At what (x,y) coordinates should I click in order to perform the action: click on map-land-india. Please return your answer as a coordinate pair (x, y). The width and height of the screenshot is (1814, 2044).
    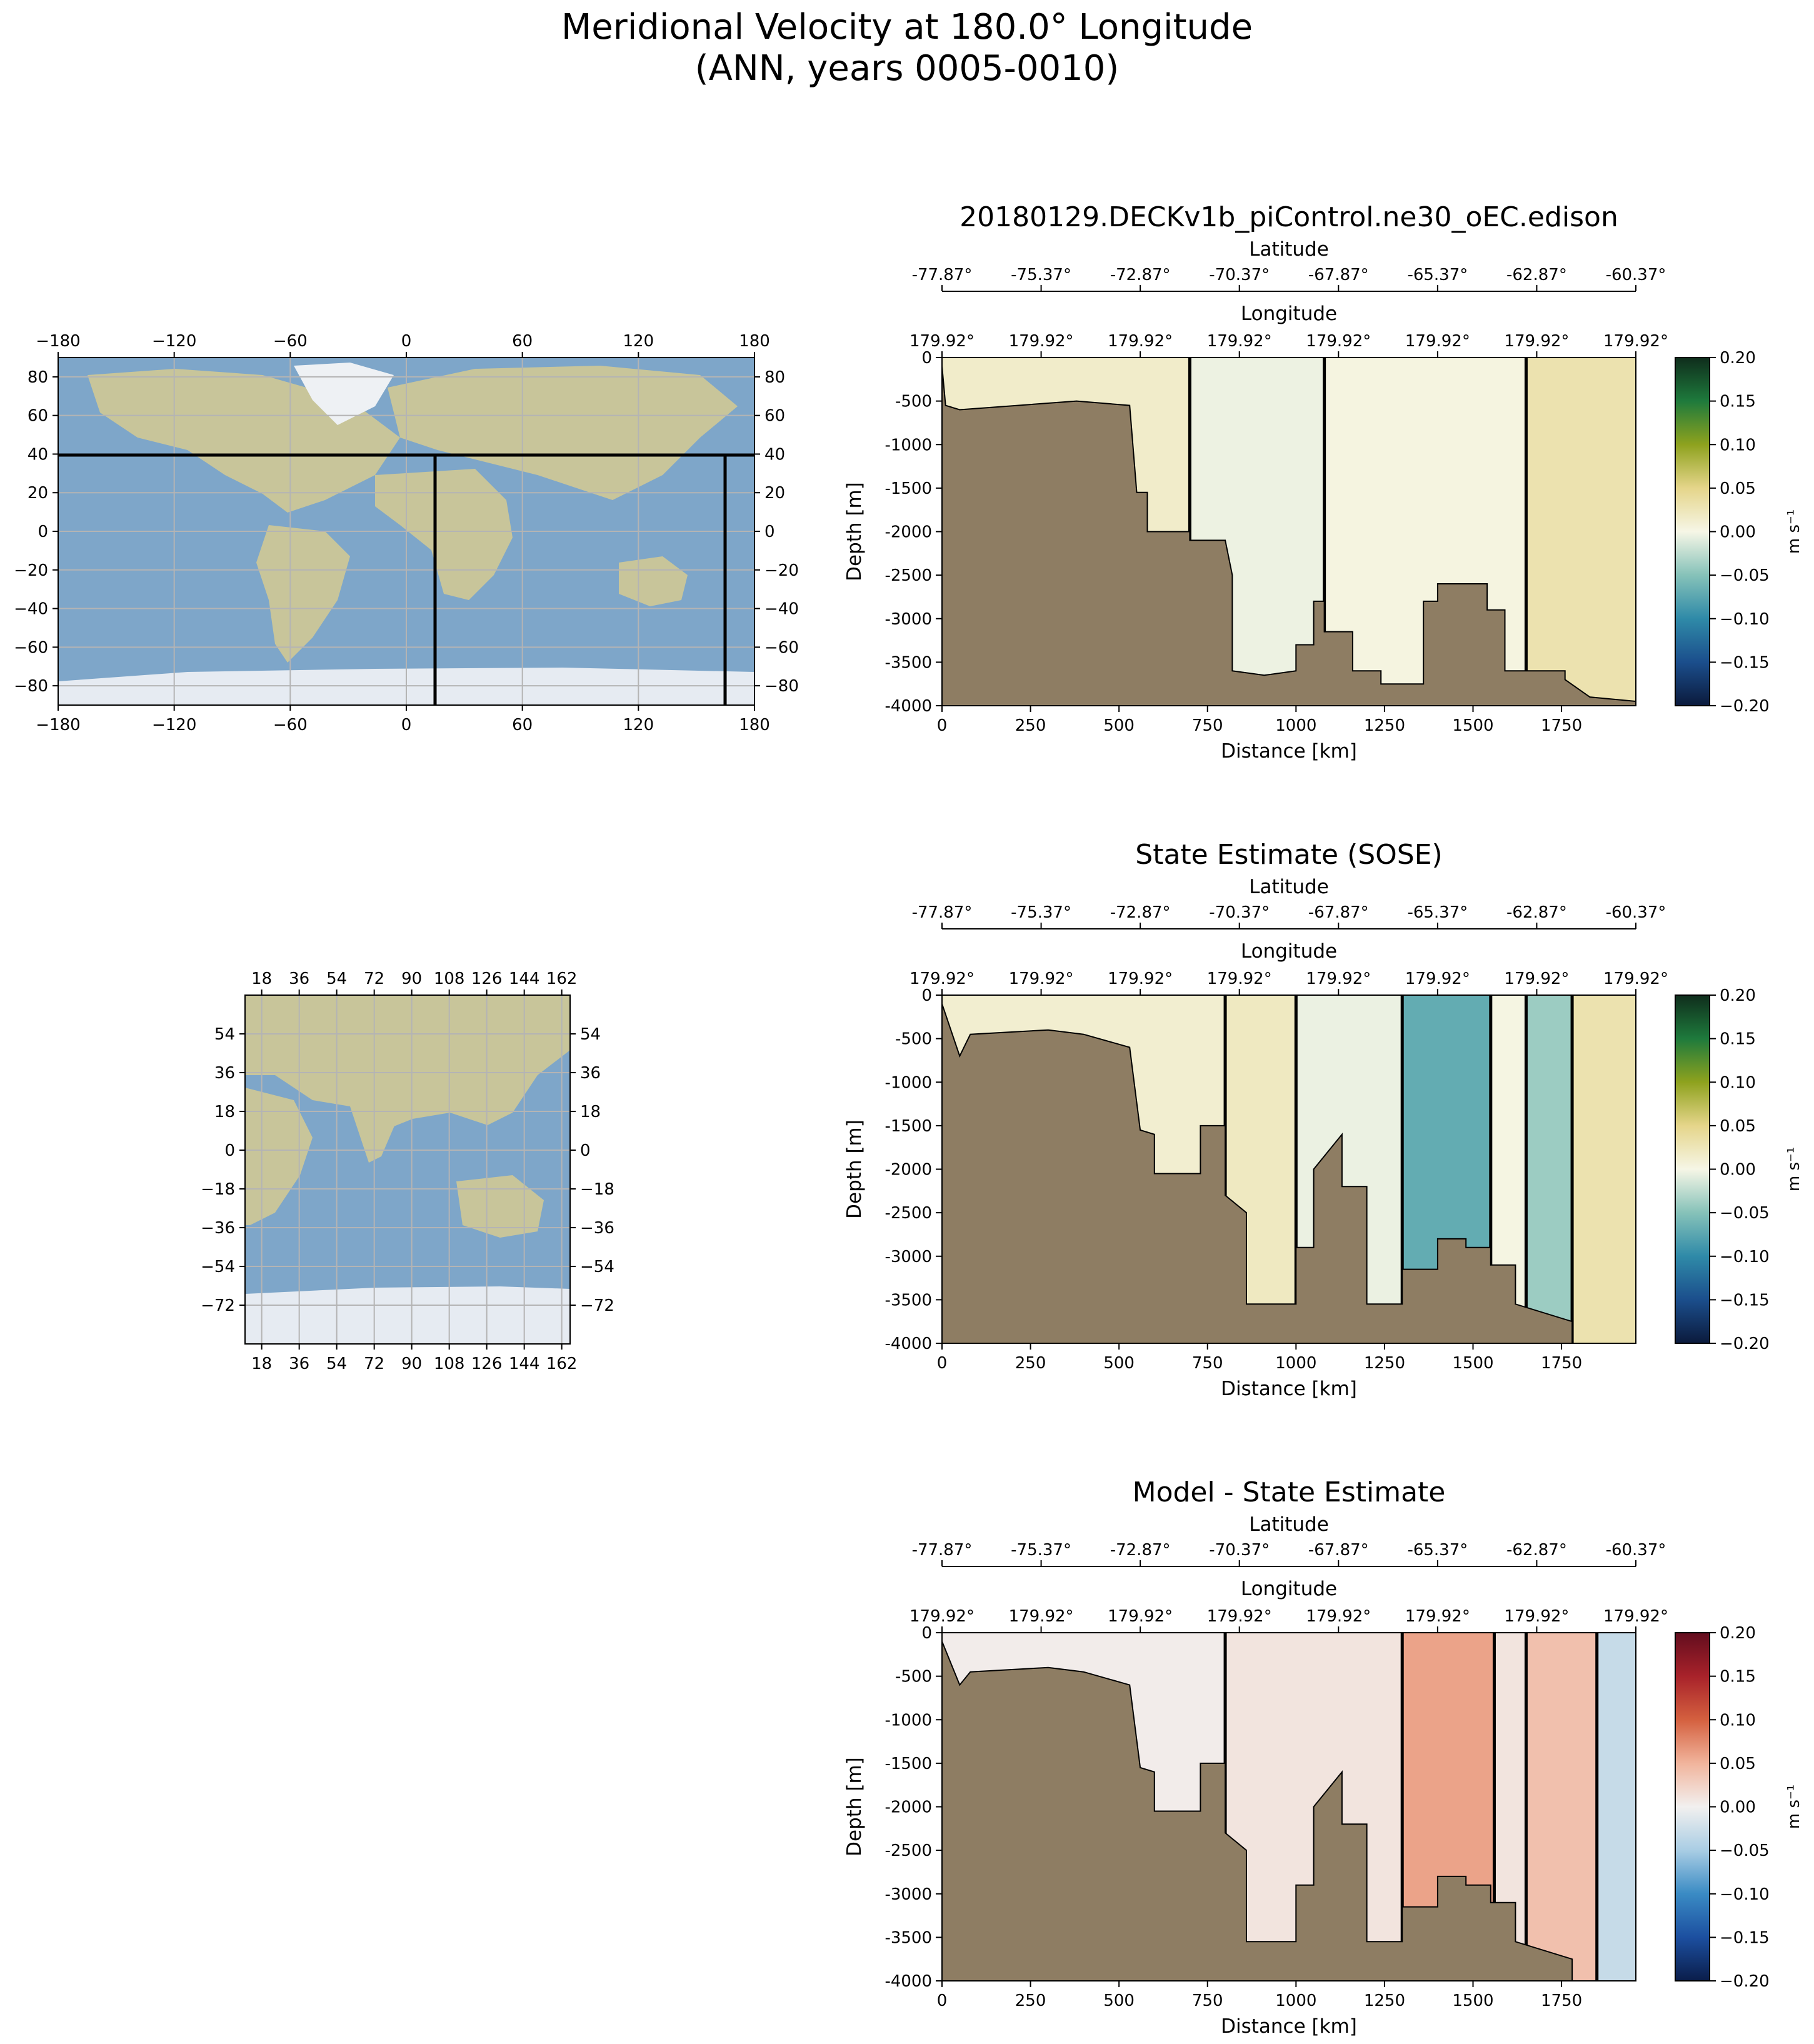
    Looking at the image, I should click on (375, 1134).